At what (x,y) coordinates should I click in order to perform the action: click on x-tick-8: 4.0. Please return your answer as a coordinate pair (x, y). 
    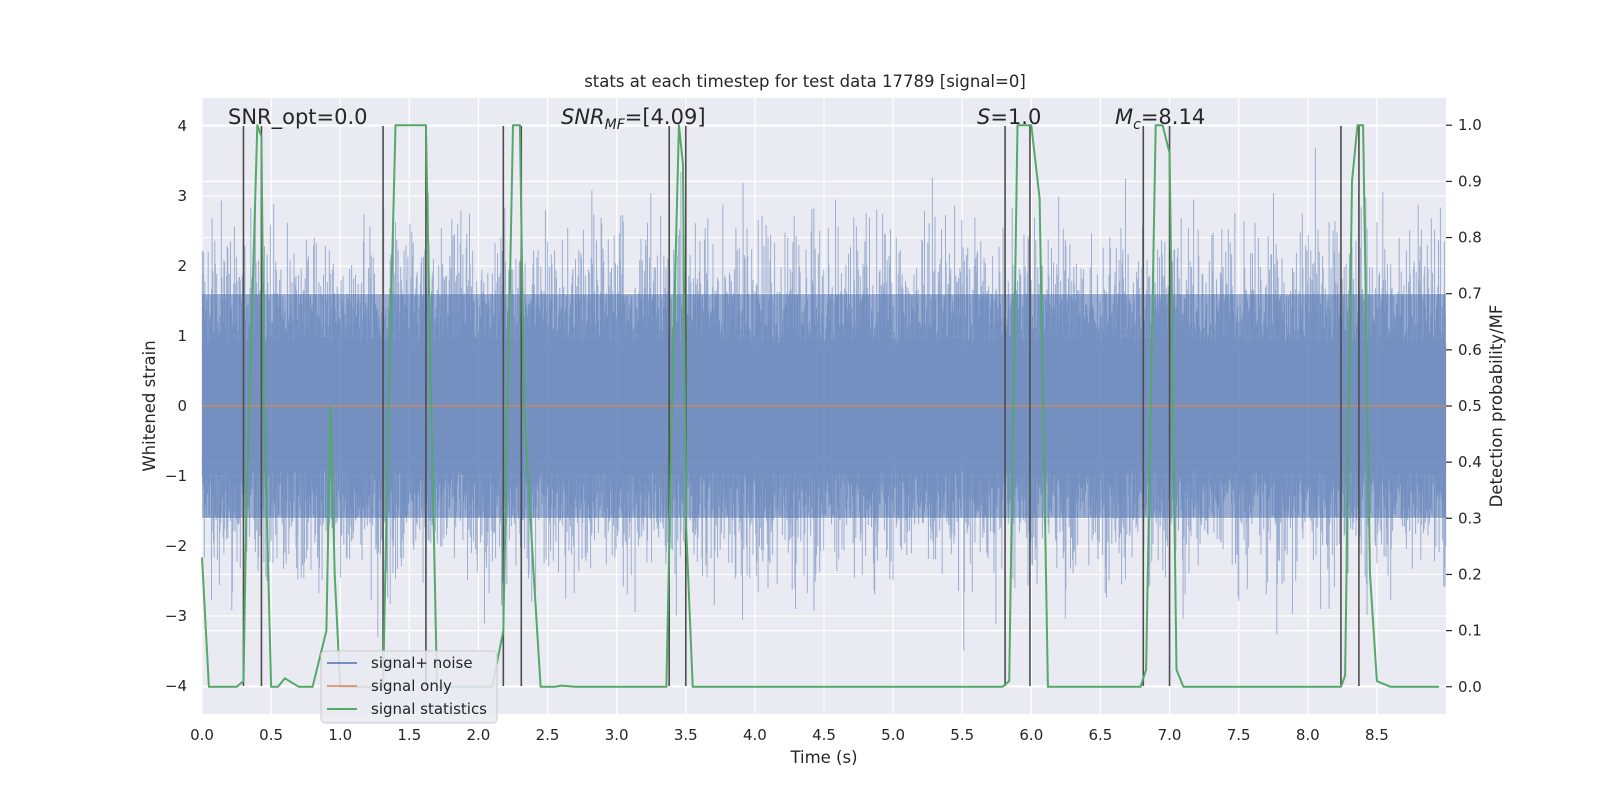
    Looking at the image, I should click on (755, 735).